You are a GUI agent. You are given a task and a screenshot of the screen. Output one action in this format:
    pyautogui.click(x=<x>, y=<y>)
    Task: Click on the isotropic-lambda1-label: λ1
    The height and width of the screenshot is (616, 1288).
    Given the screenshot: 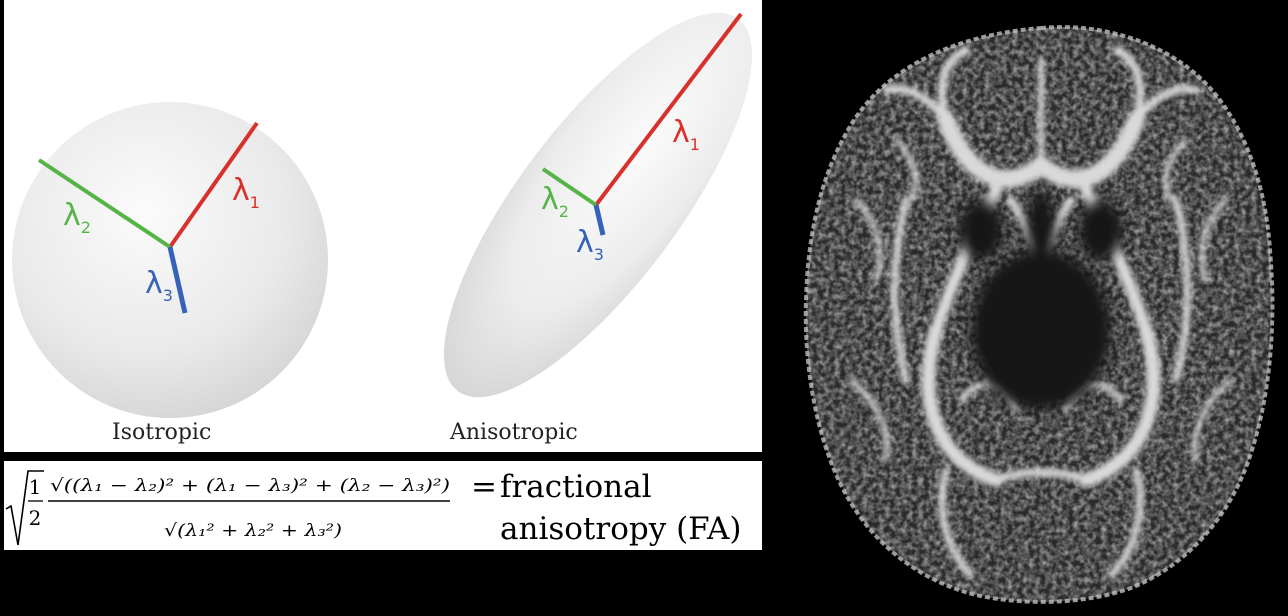 What is the action you would take?
    pyautogui.click(x=246, y=192)
    